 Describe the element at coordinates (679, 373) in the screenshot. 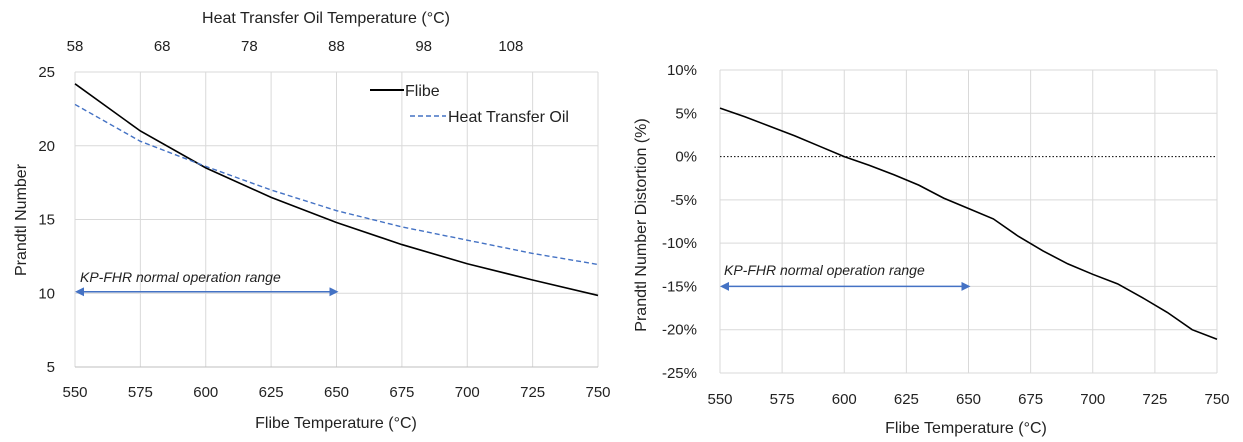

I see `right-y-tick-label: -25%` at that location.